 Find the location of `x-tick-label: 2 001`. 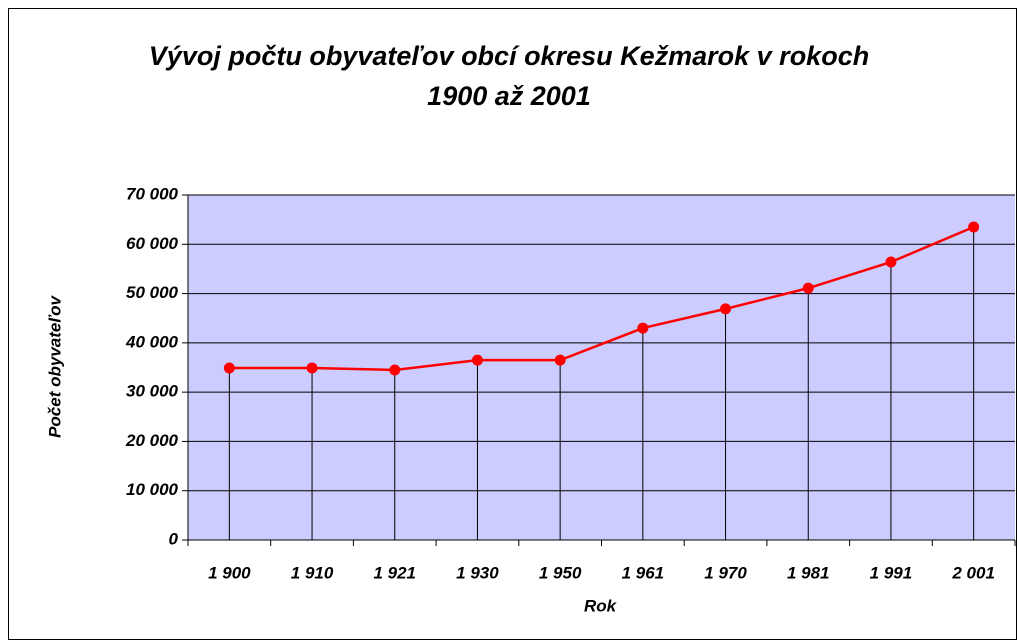

x-tick-label: 2 001 is located at coordinates (973, 572).